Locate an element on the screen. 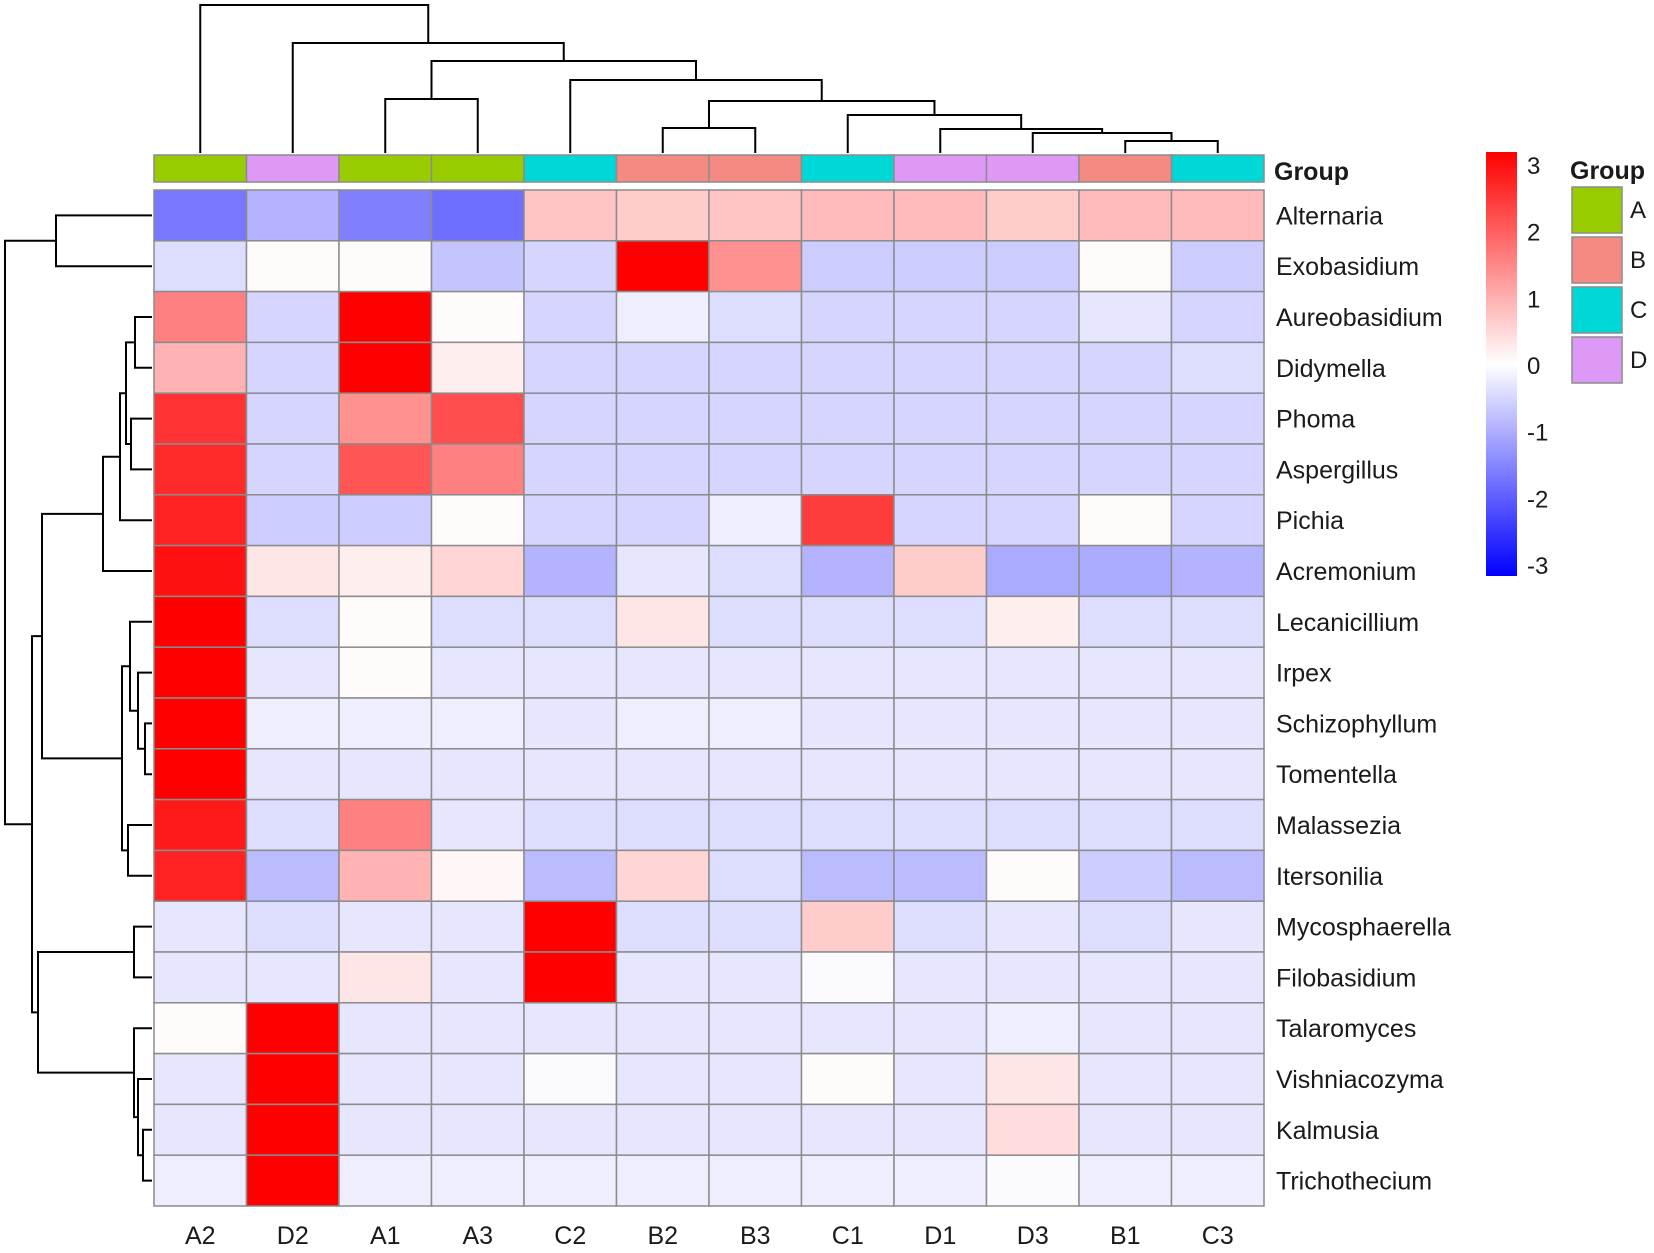 The width and height of the screenshot is (1654, 1253). column-label: B3 is located at coordinates (755, 1236).